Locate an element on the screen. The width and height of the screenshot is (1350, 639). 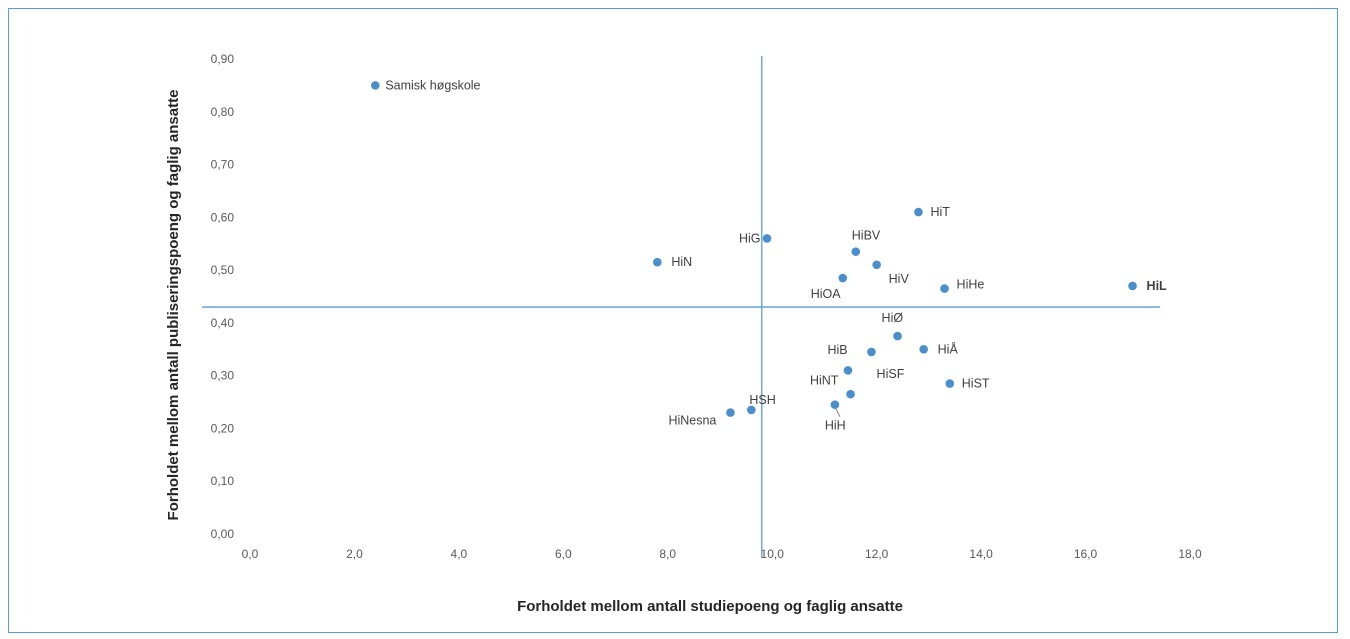
label-leader-line is located at coordinates (838, 412).